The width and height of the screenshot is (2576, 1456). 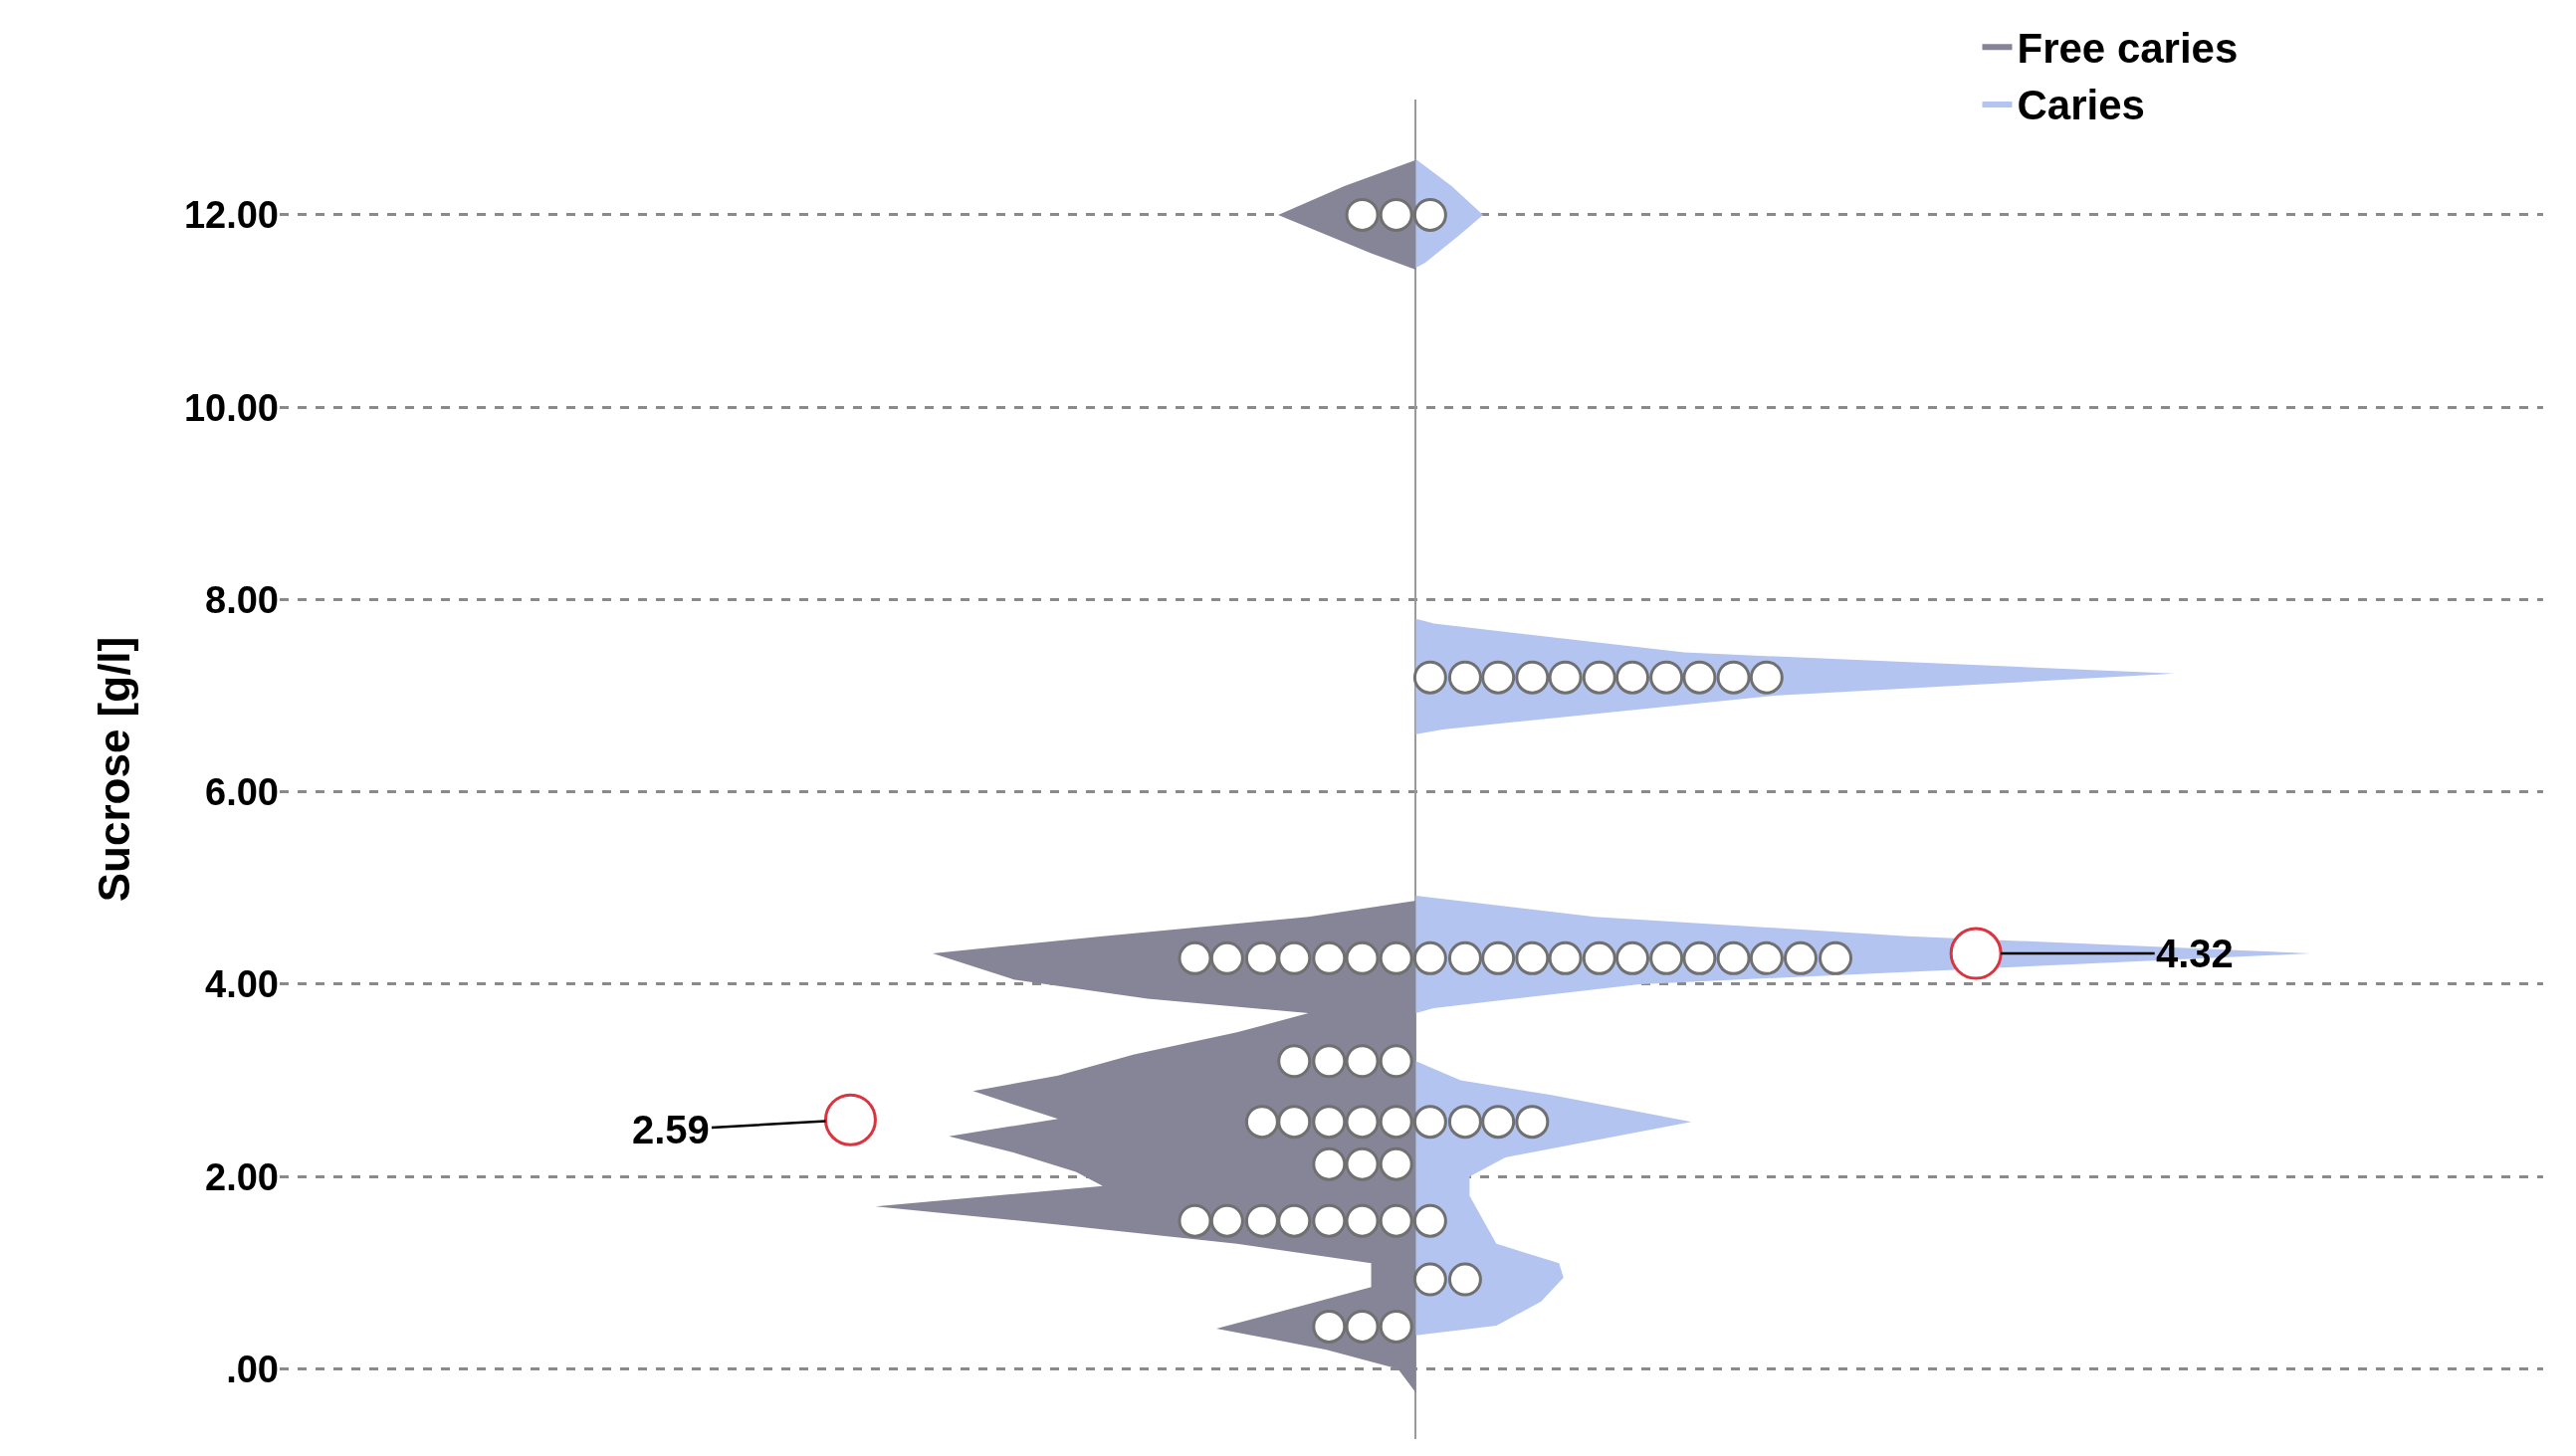 I want to click on y-tick-label: 8.00, so click(x=242, y=599).